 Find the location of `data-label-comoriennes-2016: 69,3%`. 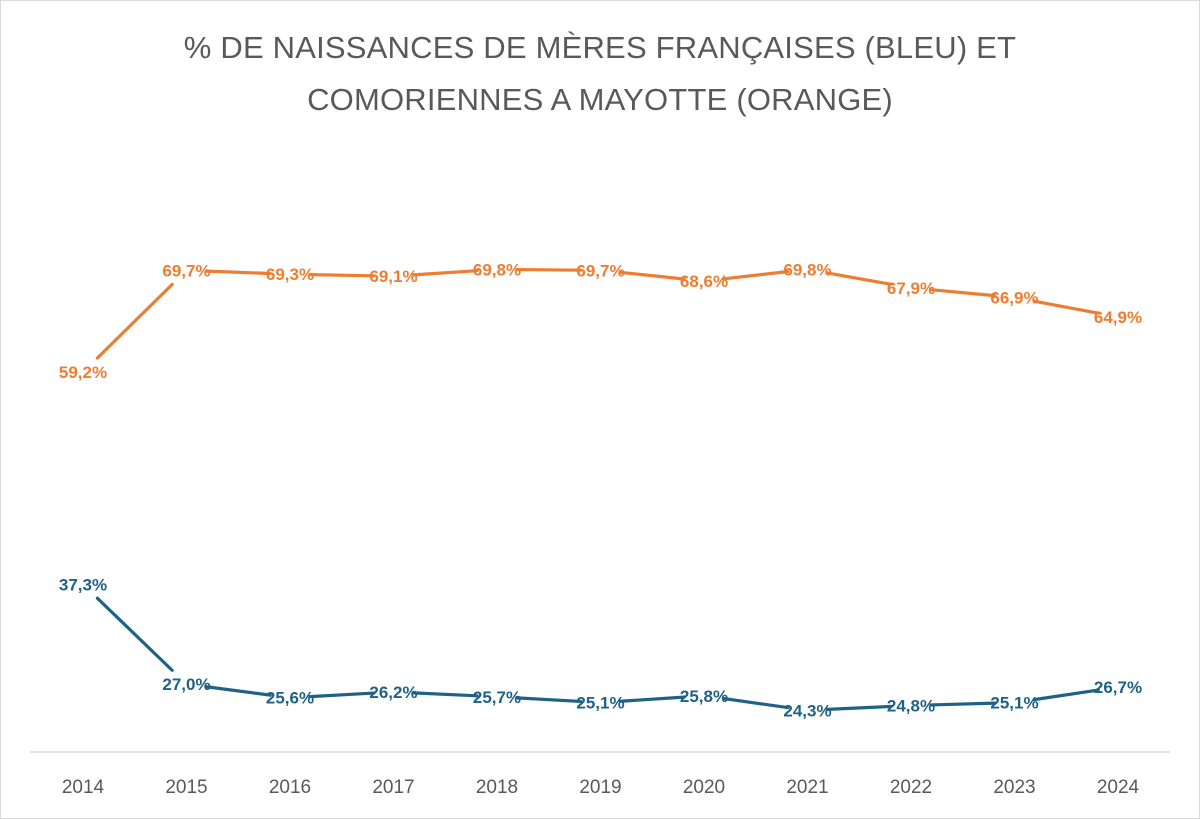

data-label-comoriennes-2016: 69,3% is located at coordinates (290, 274).